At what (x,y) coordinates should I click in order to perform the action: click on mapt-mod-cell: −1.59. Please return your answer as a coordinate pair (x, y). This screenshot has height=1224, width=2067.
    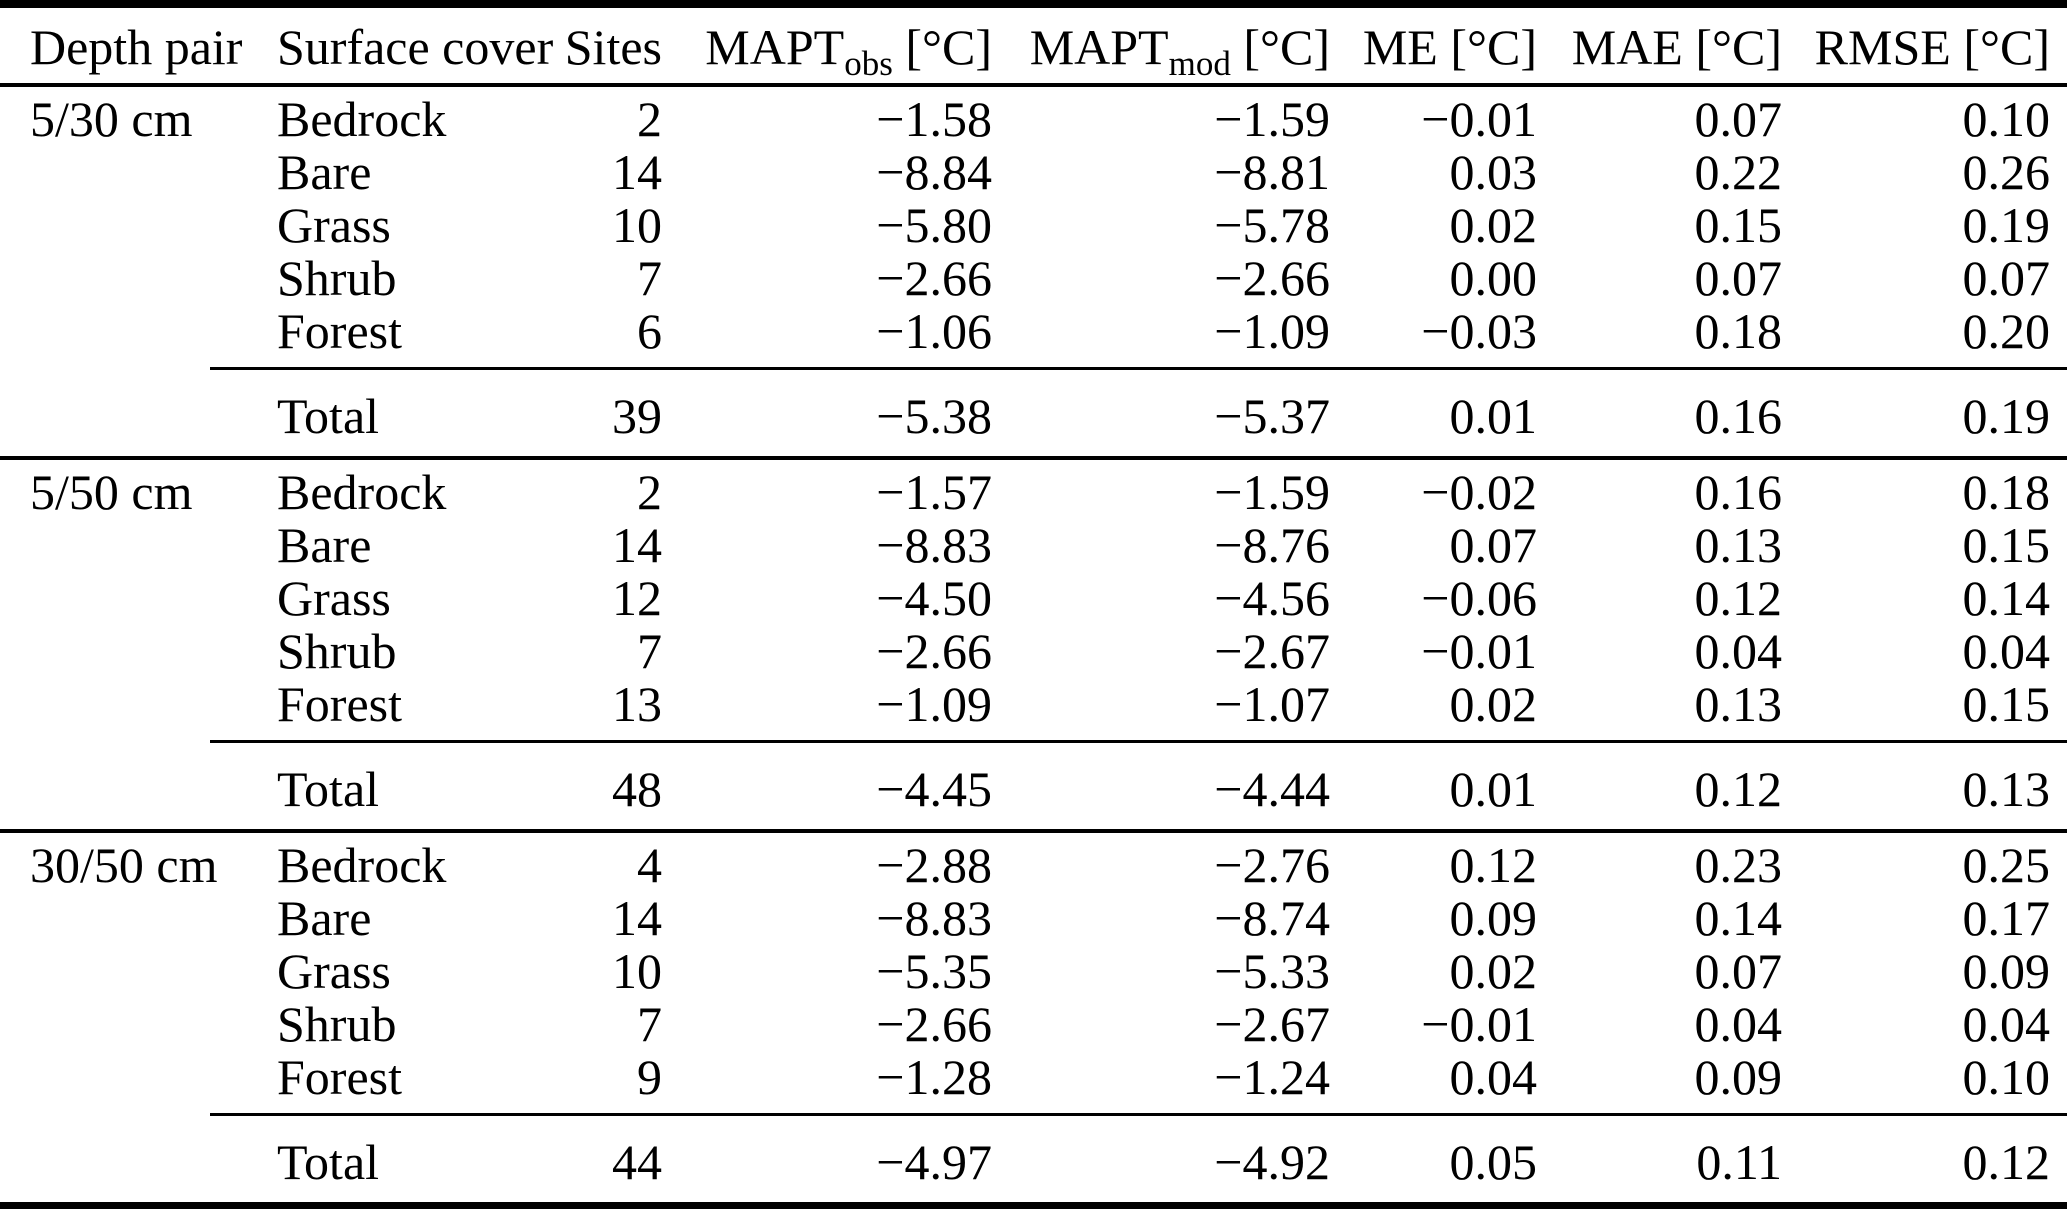
    Looking at the image, I should click on (1272, 119).